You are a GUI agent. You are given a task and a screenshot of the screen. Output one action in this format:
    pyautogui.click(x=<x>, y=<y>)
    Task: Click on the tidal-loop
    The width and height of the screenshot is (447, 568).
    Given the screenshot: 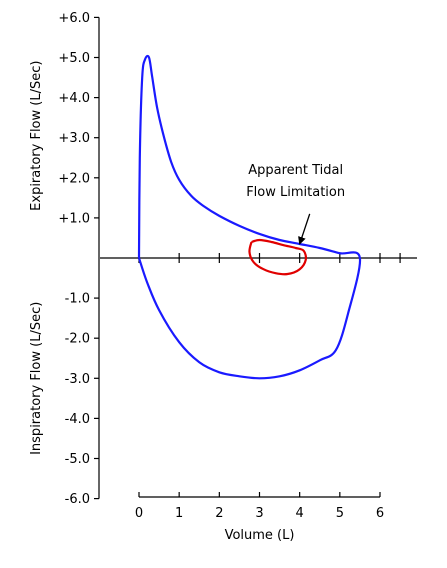 What is the action you would take?
    pyautogui.click(x=278, y=257)
    